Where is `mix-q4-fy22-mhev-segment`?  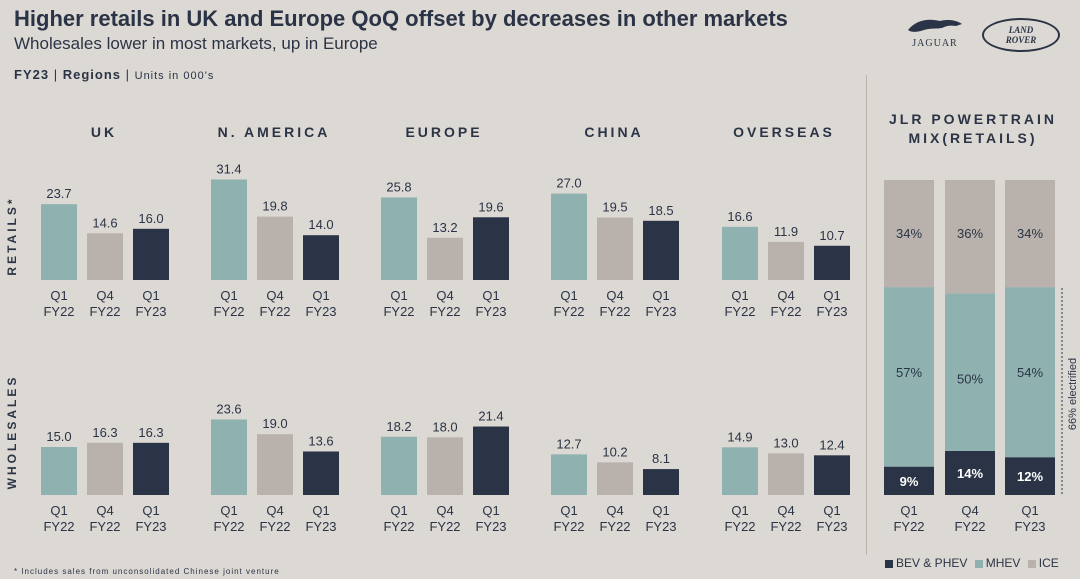
mix-q4-fy22-mhev-segment is located at coordinates (970, 372).